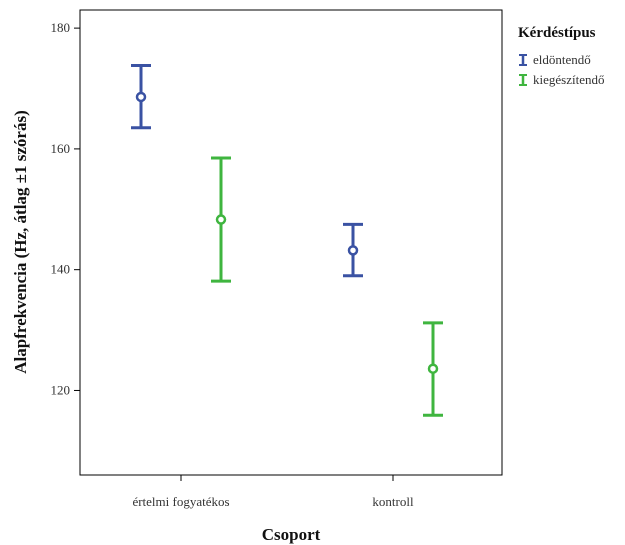 Image resolution: width=625 pixels, height=545 pixels. What do you see at coordinates (65, 208) in the screenshot?
I see `y-axis: 120 140 160 180` at bounding box center [65, 208].